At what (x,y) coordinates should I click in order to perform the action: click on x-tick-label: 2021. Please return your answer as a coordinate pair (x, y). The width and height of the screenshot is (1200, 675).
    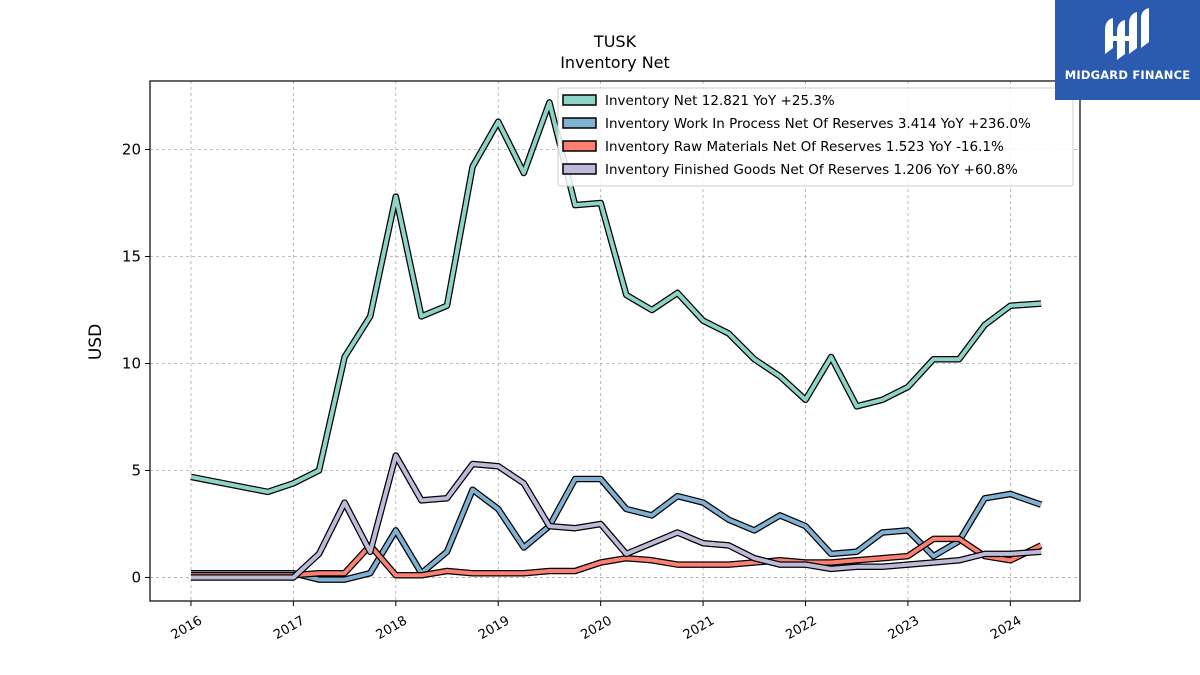
    Looking at the image, I should click on (699, 628).